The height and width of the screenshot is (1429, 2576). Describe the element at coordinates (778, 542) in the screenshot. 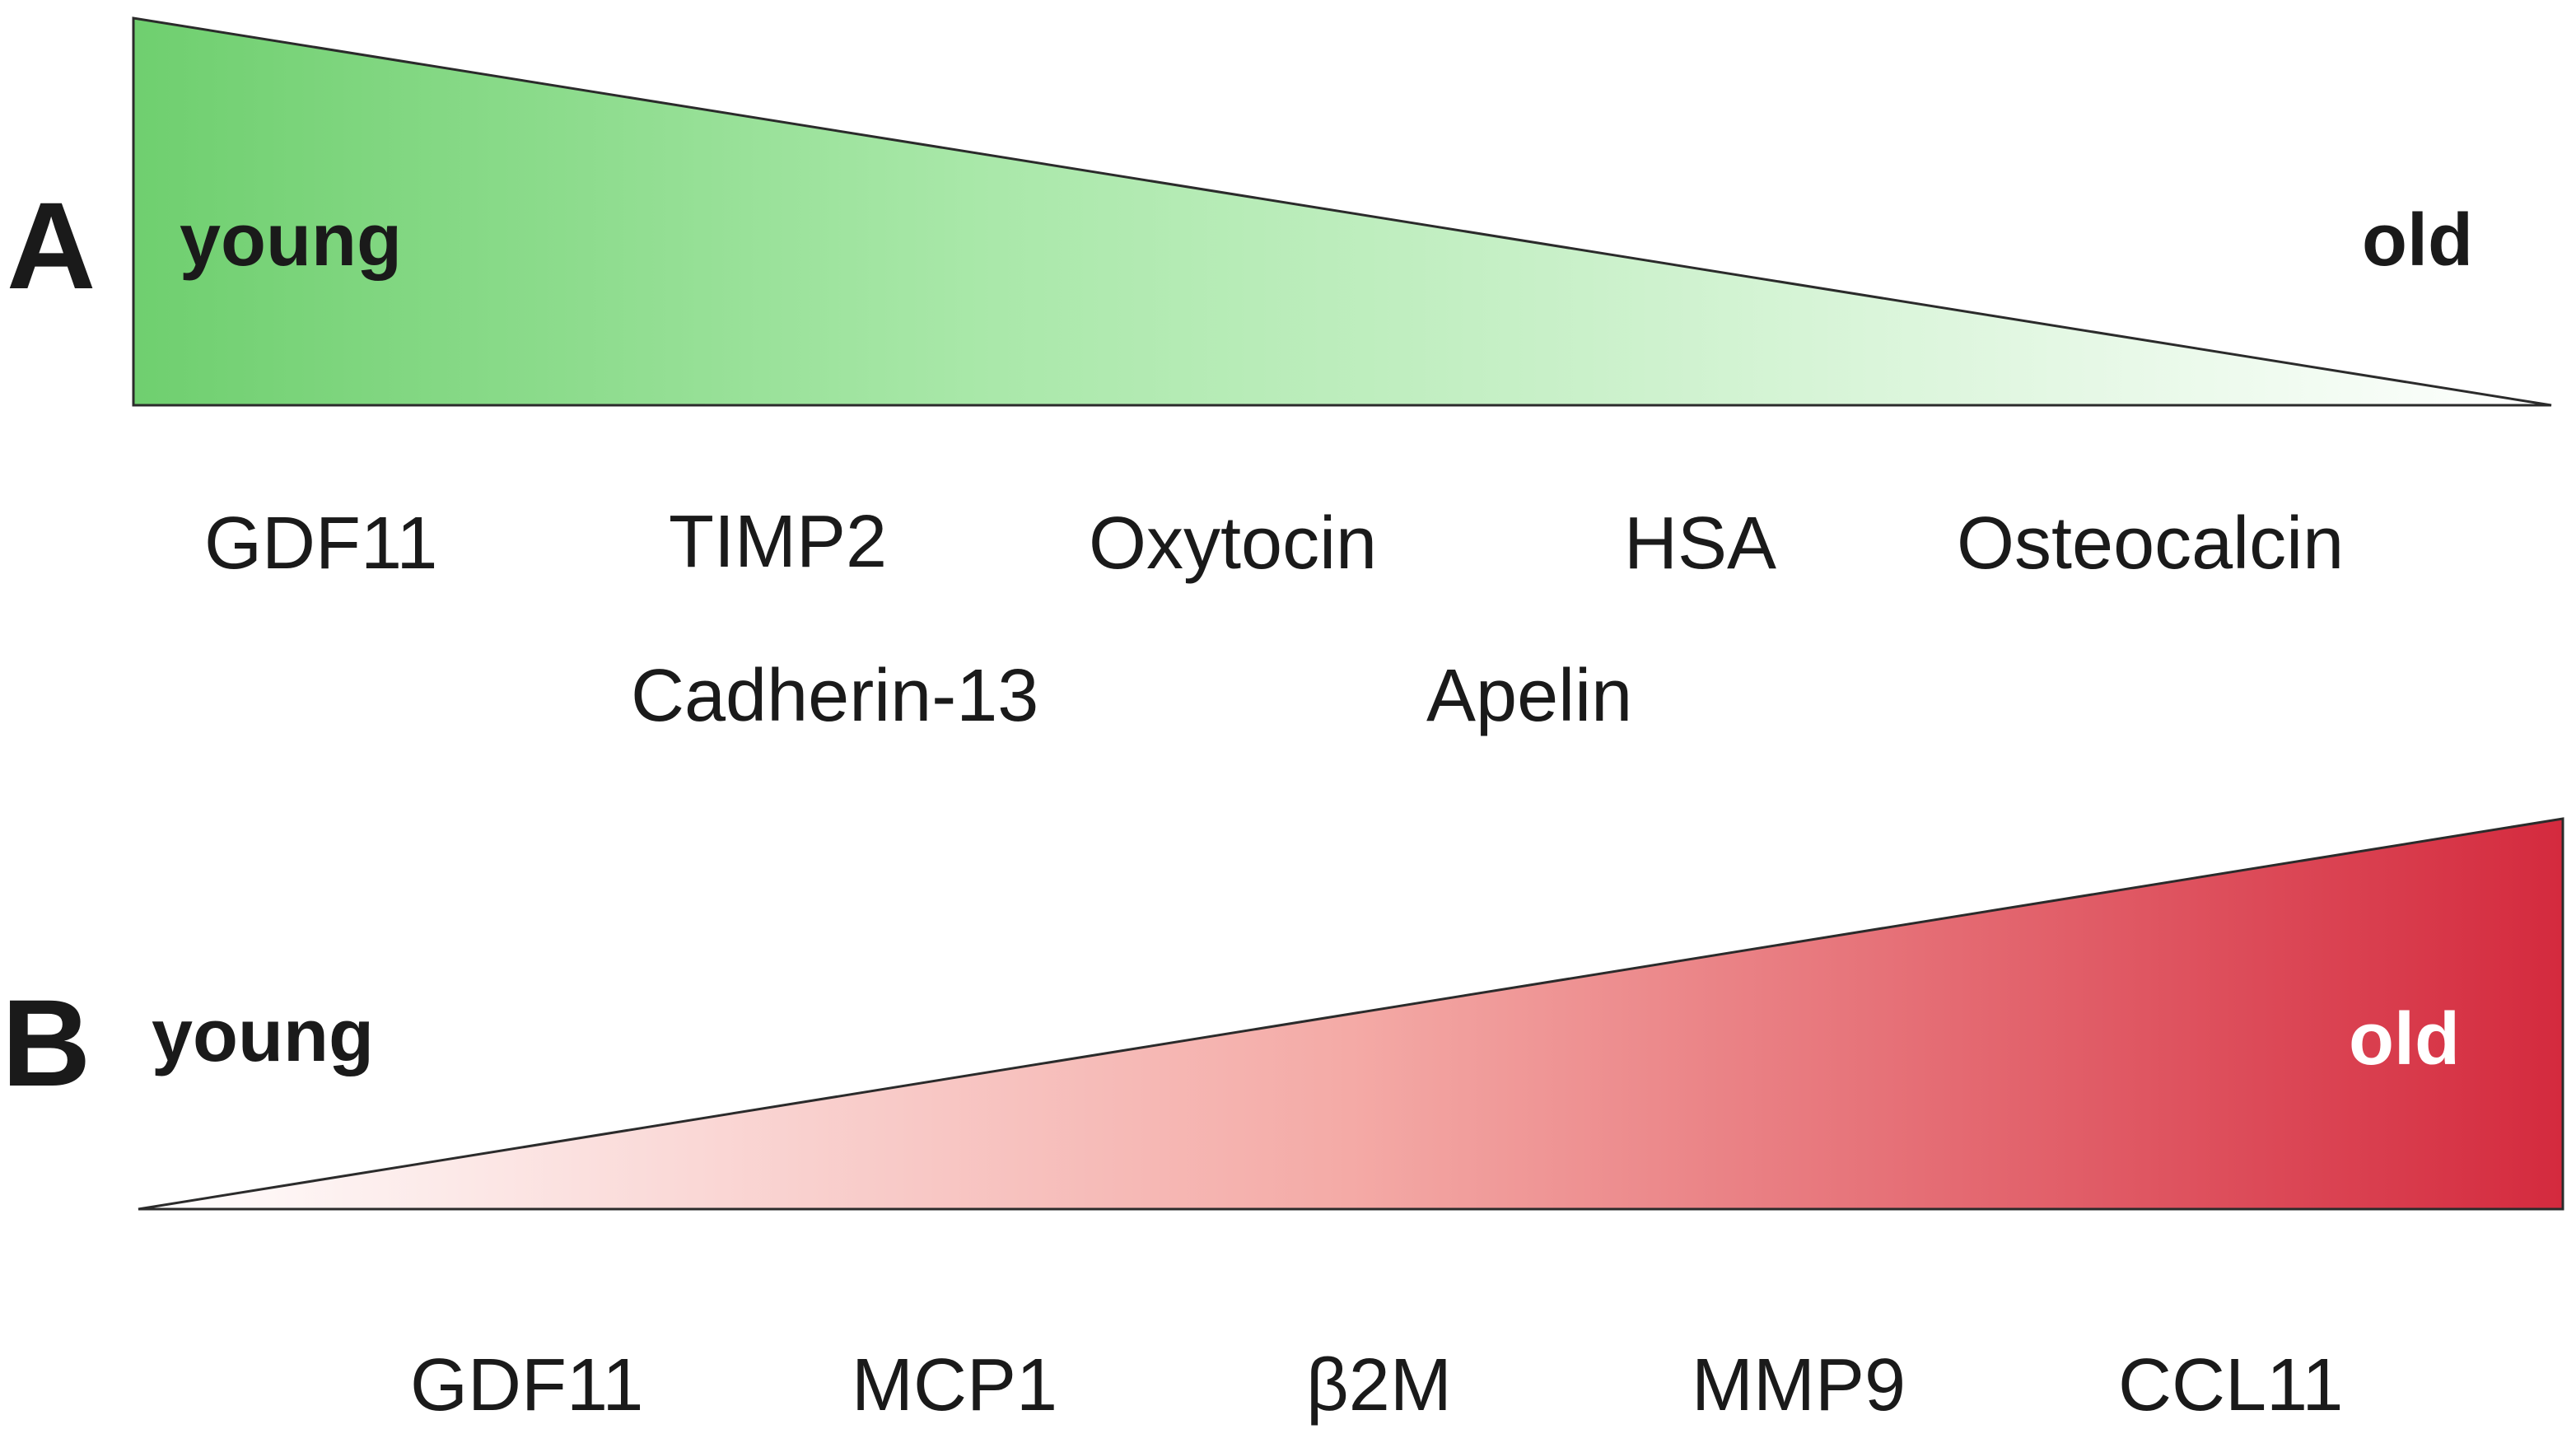

I see `marker-timp2: TIMP2` at that location.